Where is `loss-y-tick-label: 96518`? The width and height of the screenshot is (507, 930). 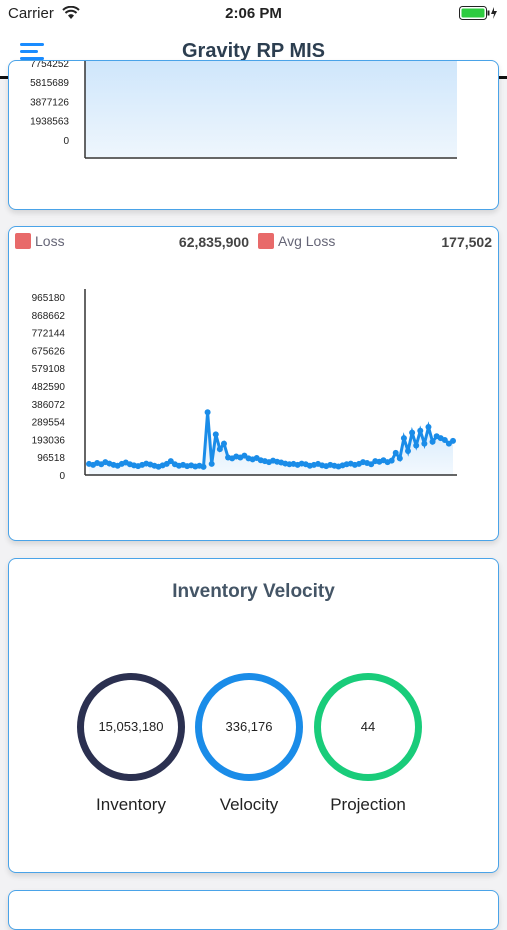 loss-y-tick-label: 96518 is located at coordinates (51, 458).